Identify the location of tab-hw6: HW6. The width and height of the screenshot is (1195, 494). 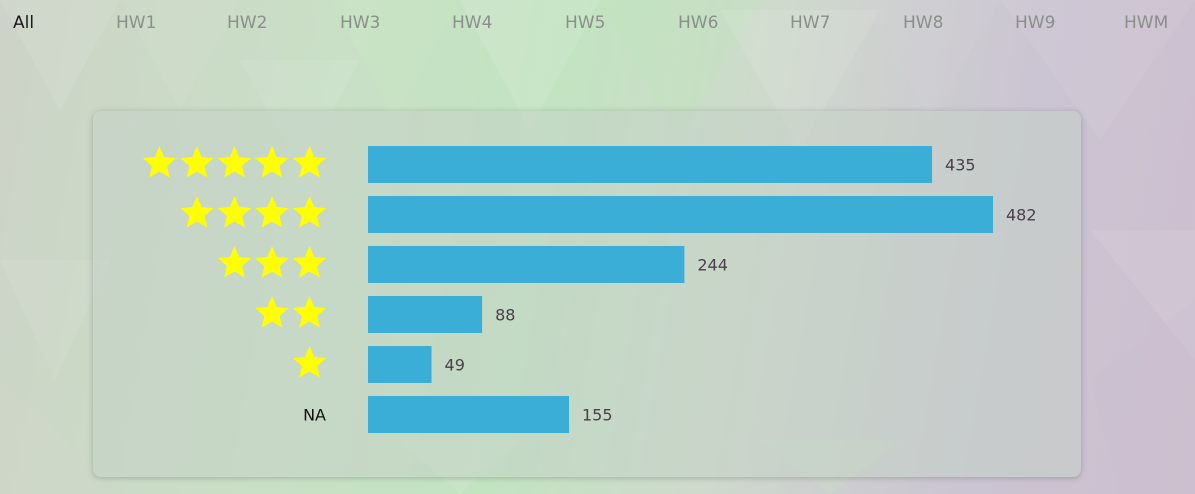
(698, 23).